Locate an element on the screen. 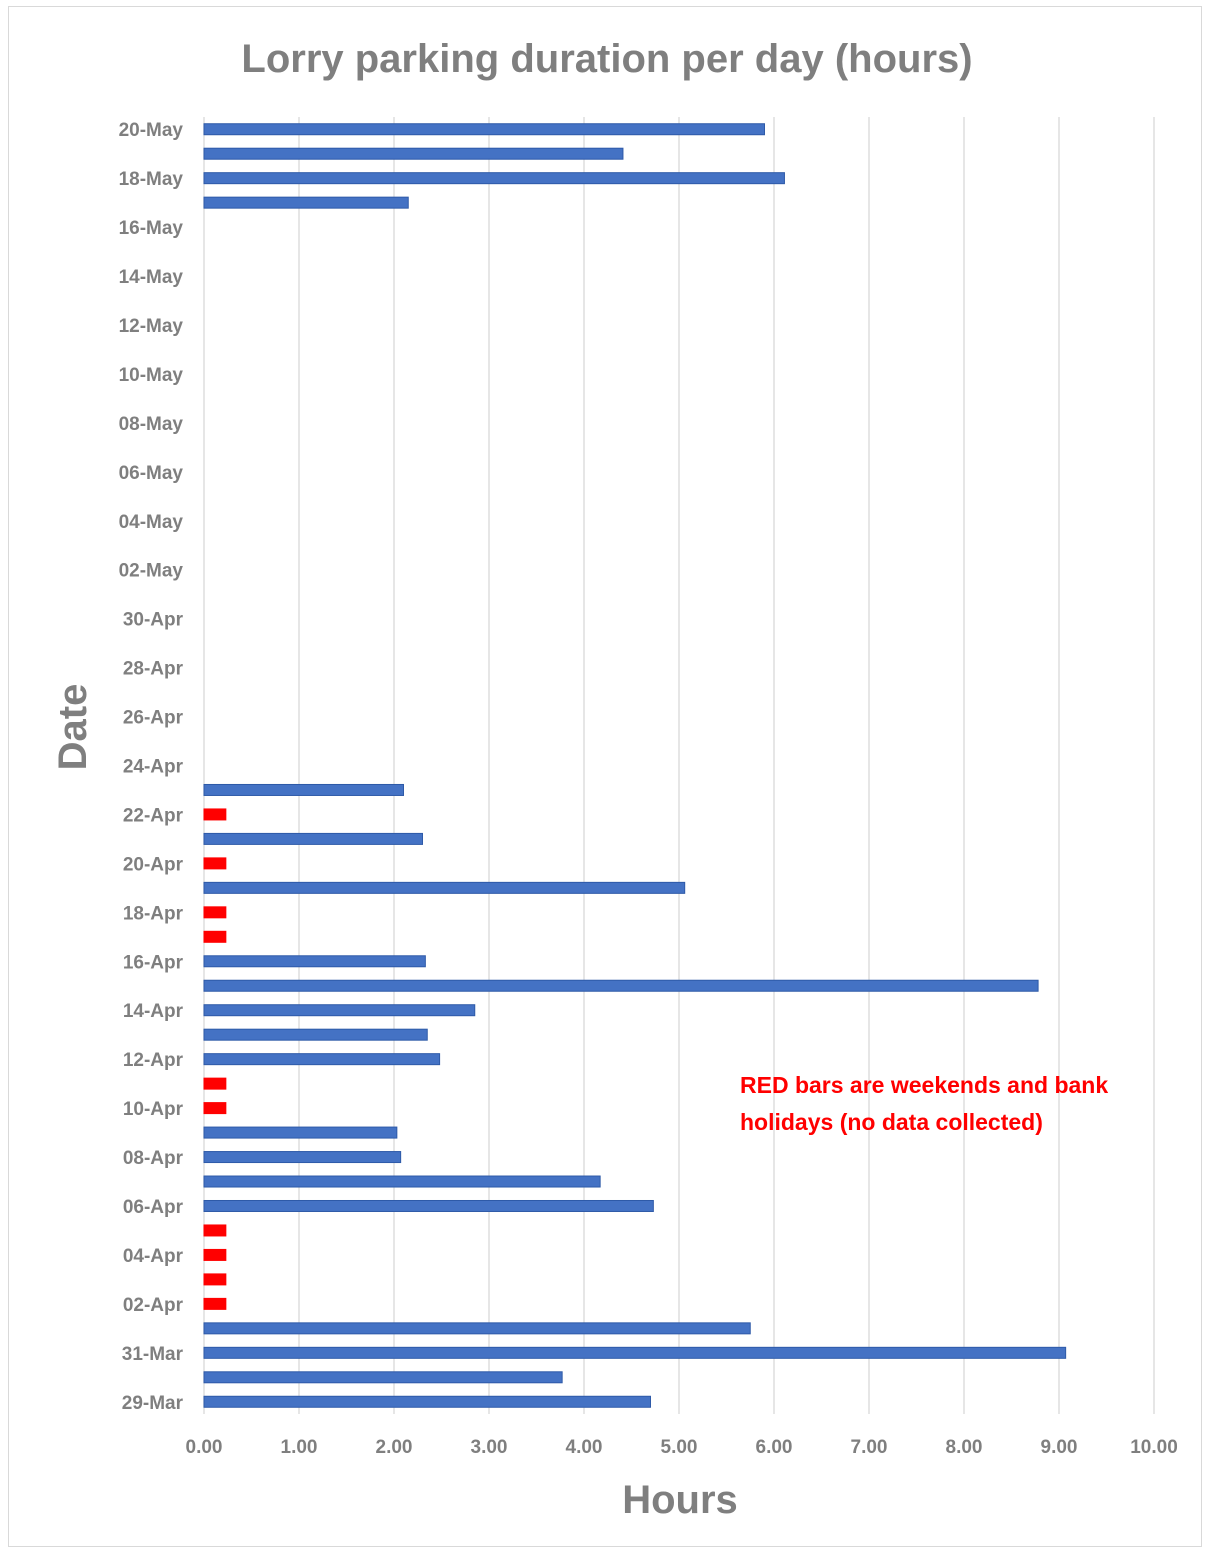  y-tick-label: 30-Apr is located at coordinates (153, 620).